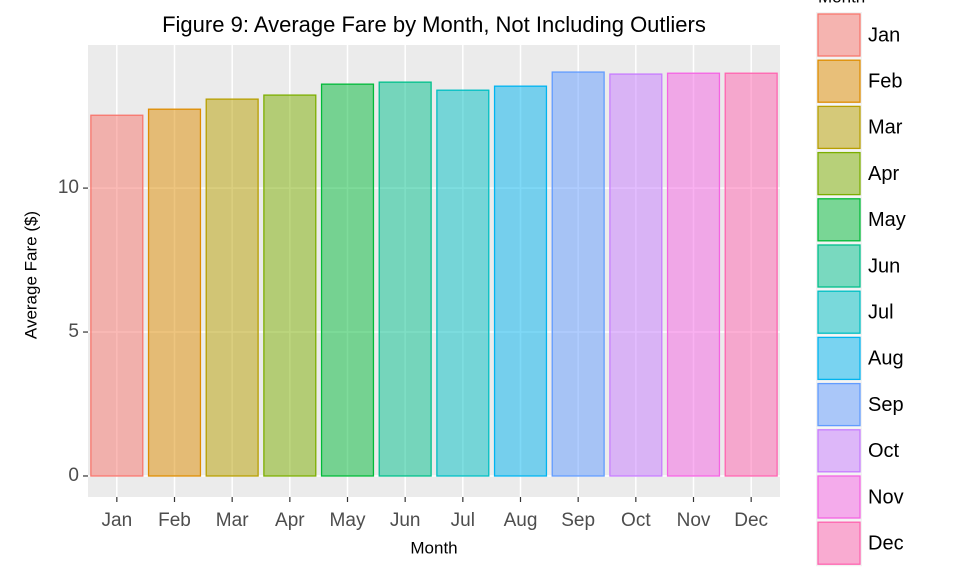  I want to click on x-tick-label: Aug, so click(521, 520).